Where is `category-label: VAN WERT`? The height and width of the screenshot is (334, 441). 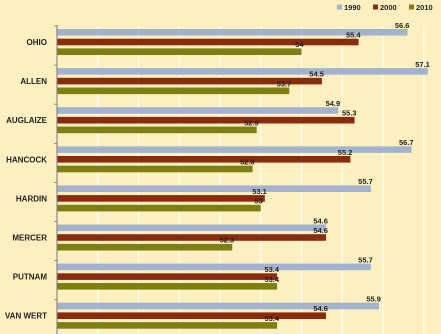 category-label: VAN WERT is located at coordinates (26, 316).